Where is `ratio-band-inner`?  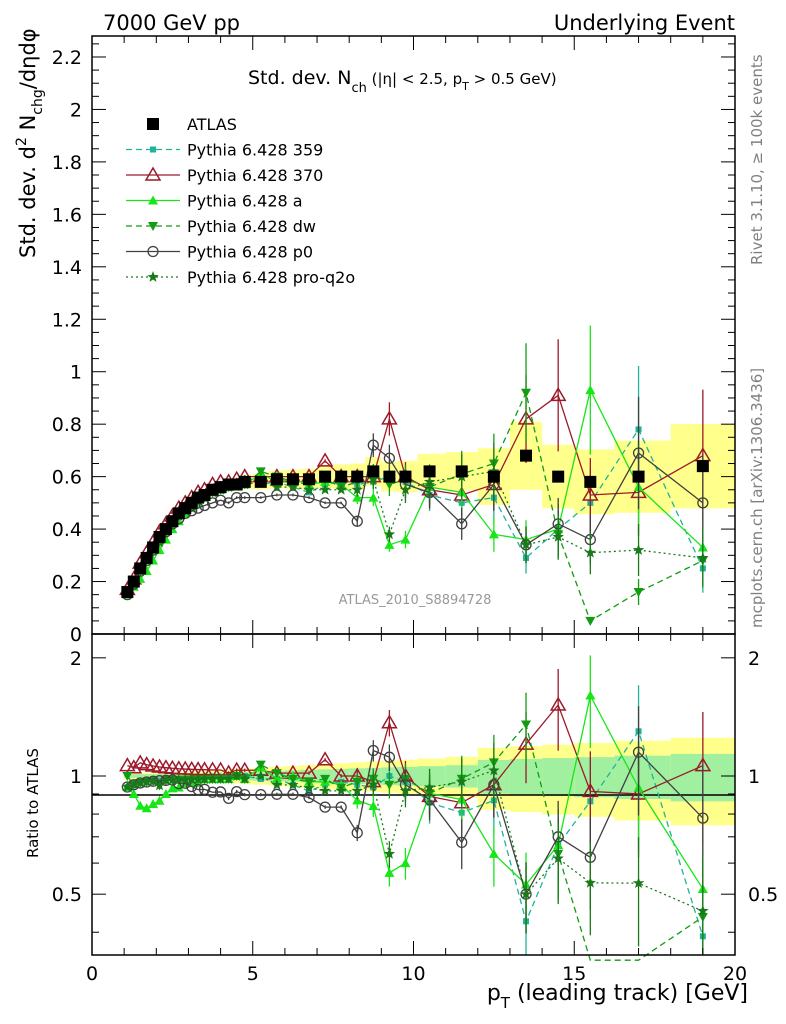
ratio-band-inner is located at coordinates (558, 777).